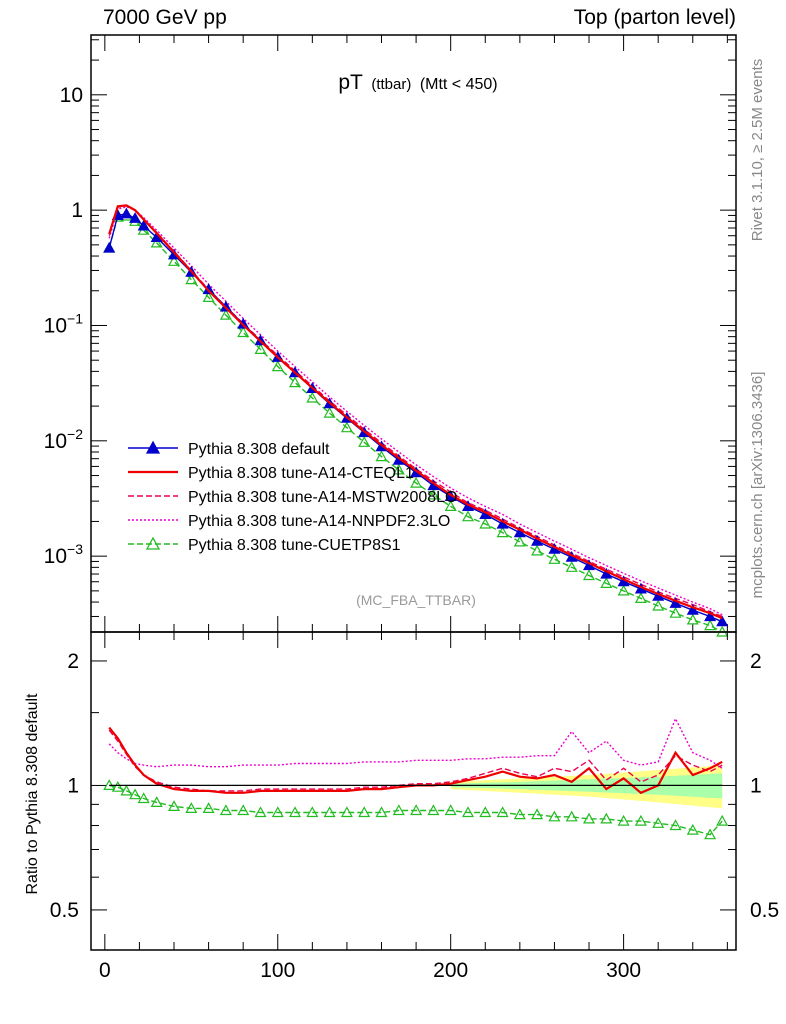  Describe the element at coordinates (391, 84) in the screenshot. I see `title-sub: (ttbar)` at that location.